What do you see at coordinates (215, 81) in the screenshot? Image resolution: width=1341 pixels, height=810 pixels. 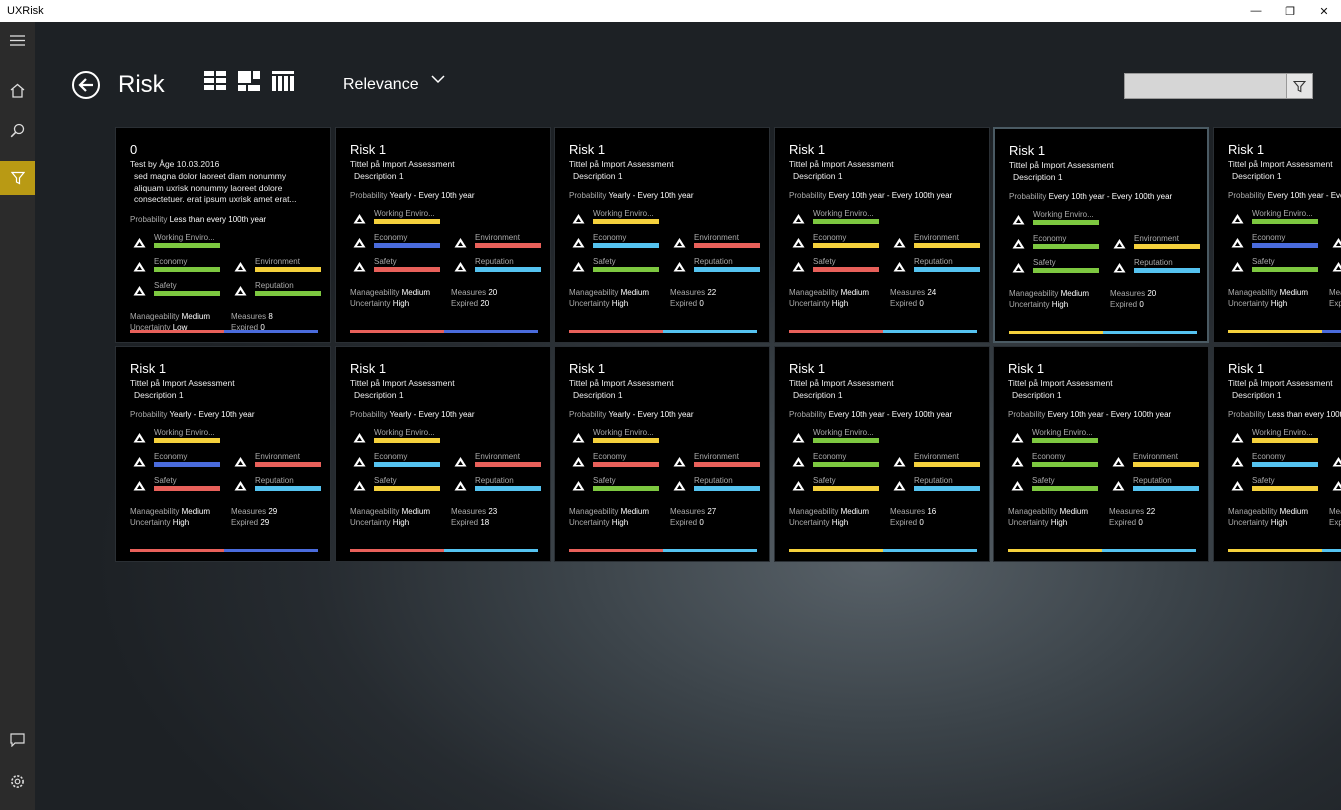 I see `list-view-icon` at bounding box center [215, 81].